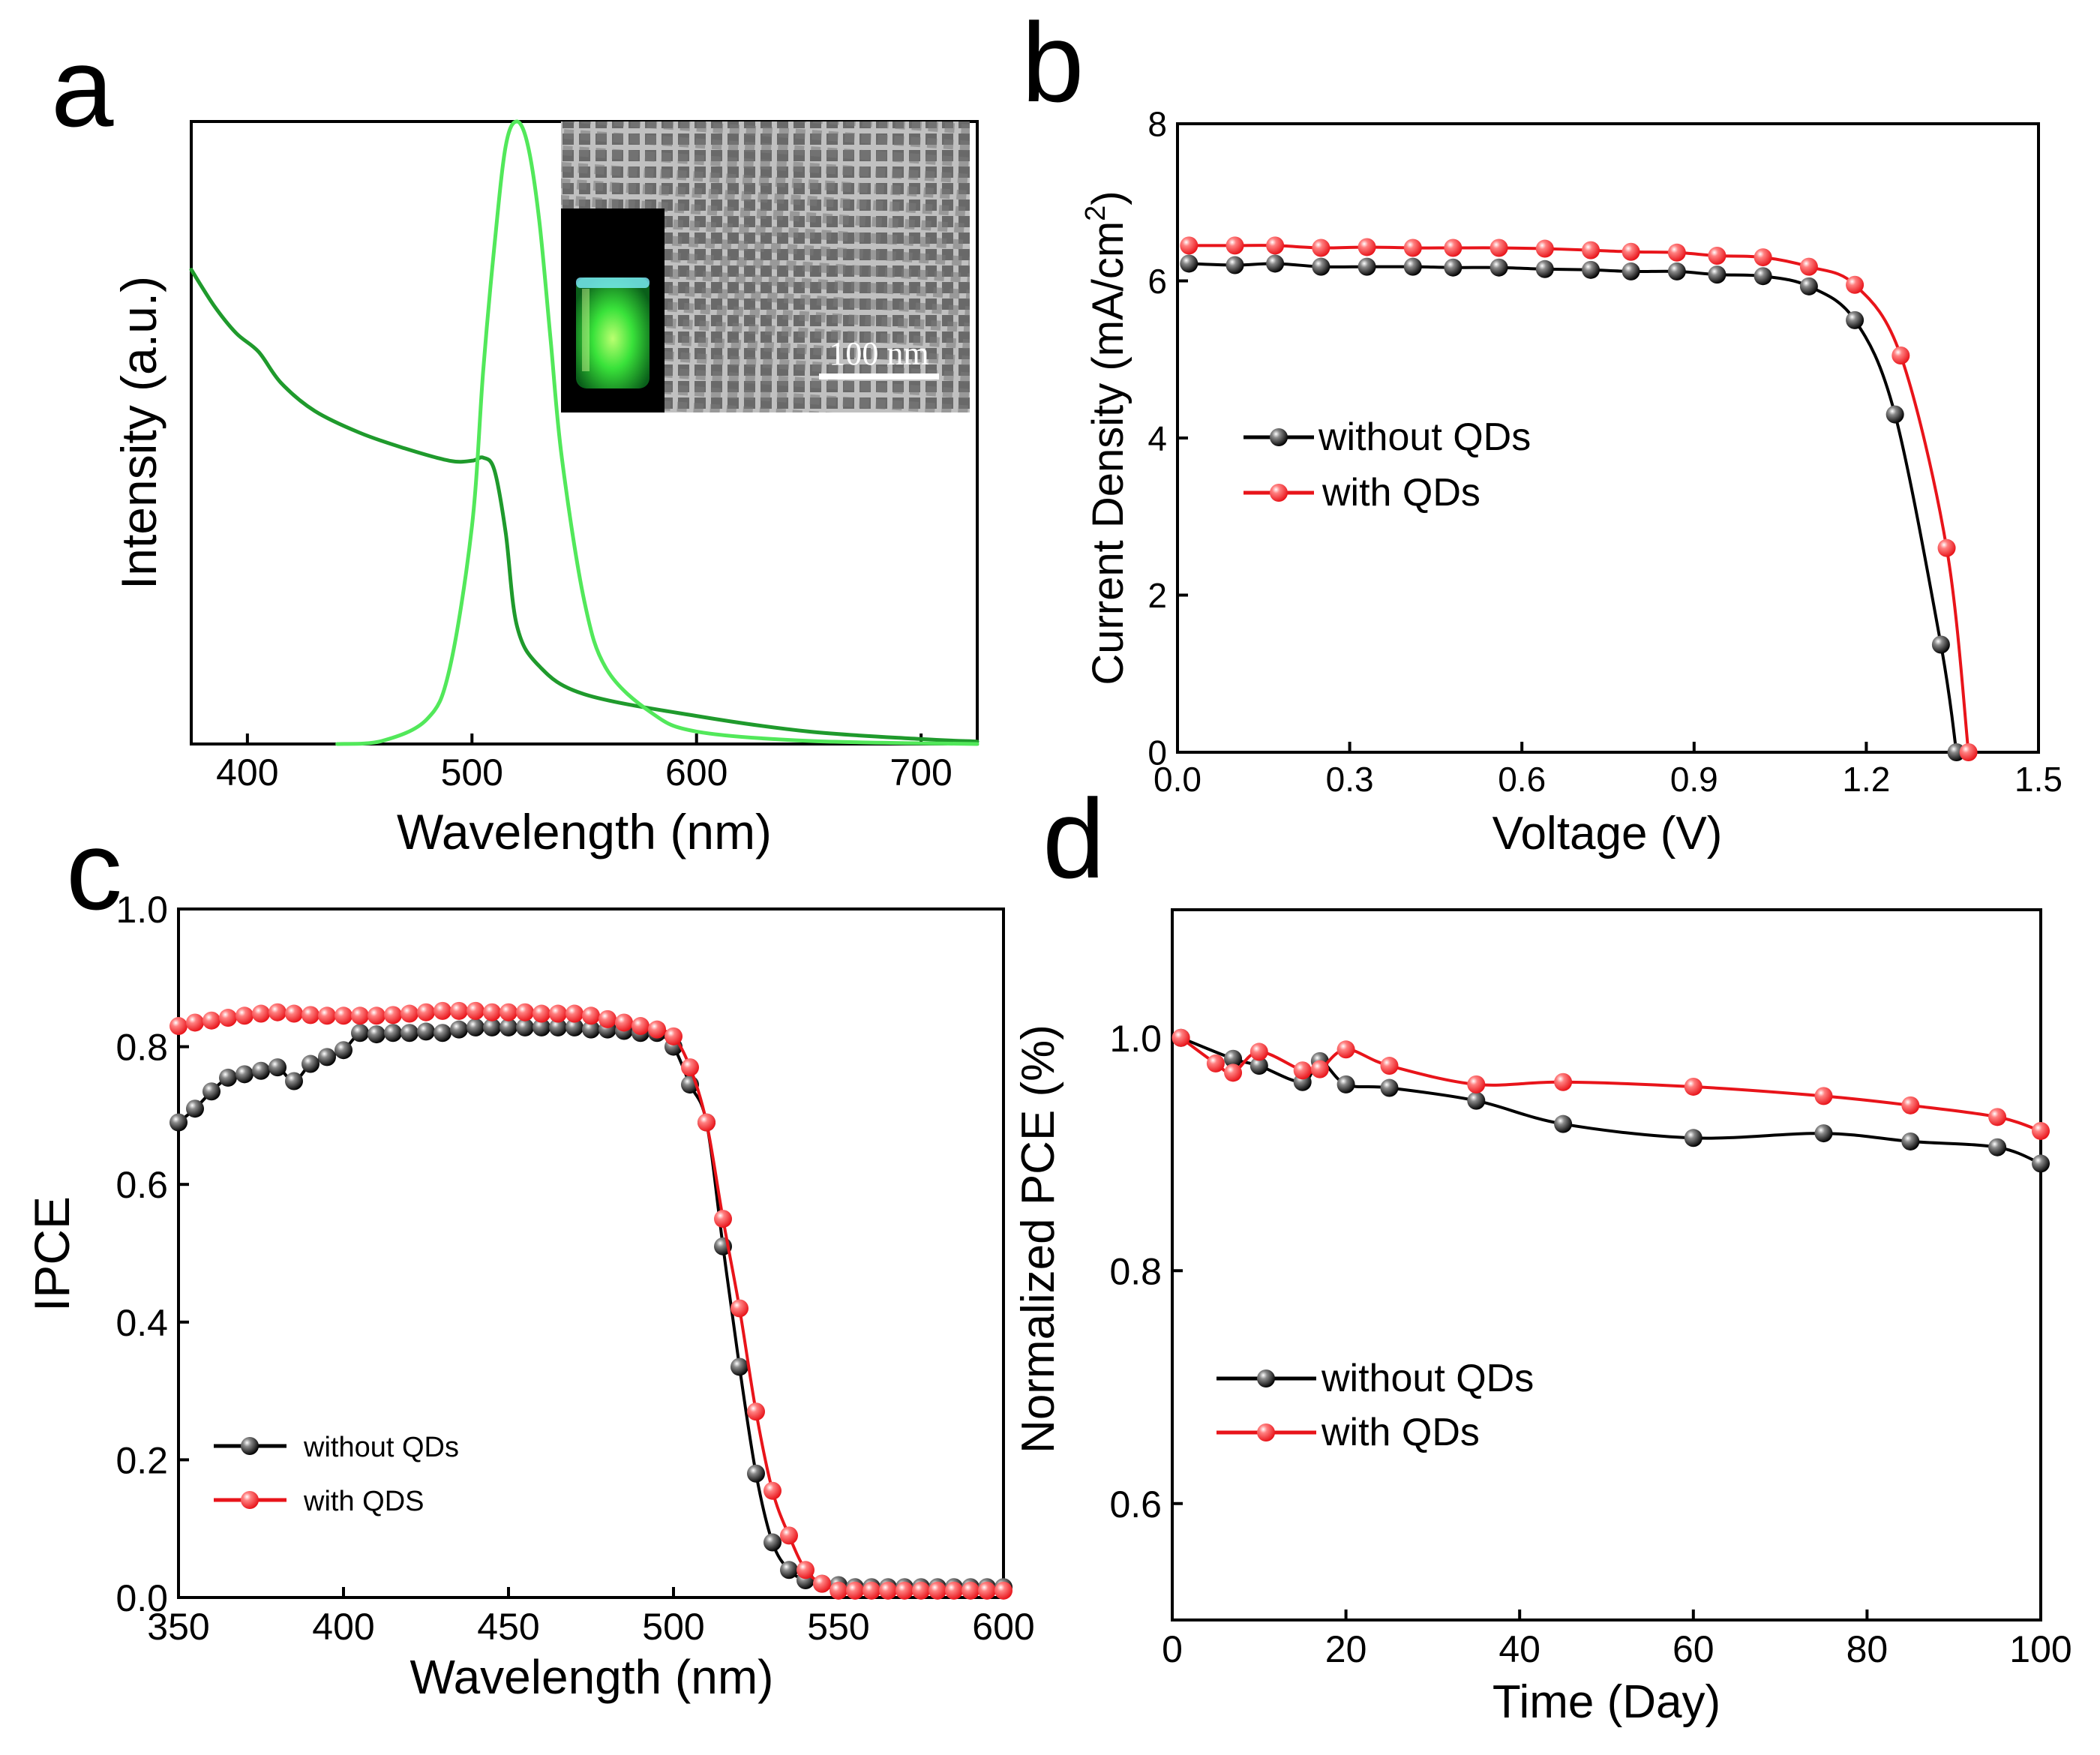  What do you see at coordinates (94, 870) in the screenshot?
I see `panel-letter-c: c` at bounding box center [94, 870].